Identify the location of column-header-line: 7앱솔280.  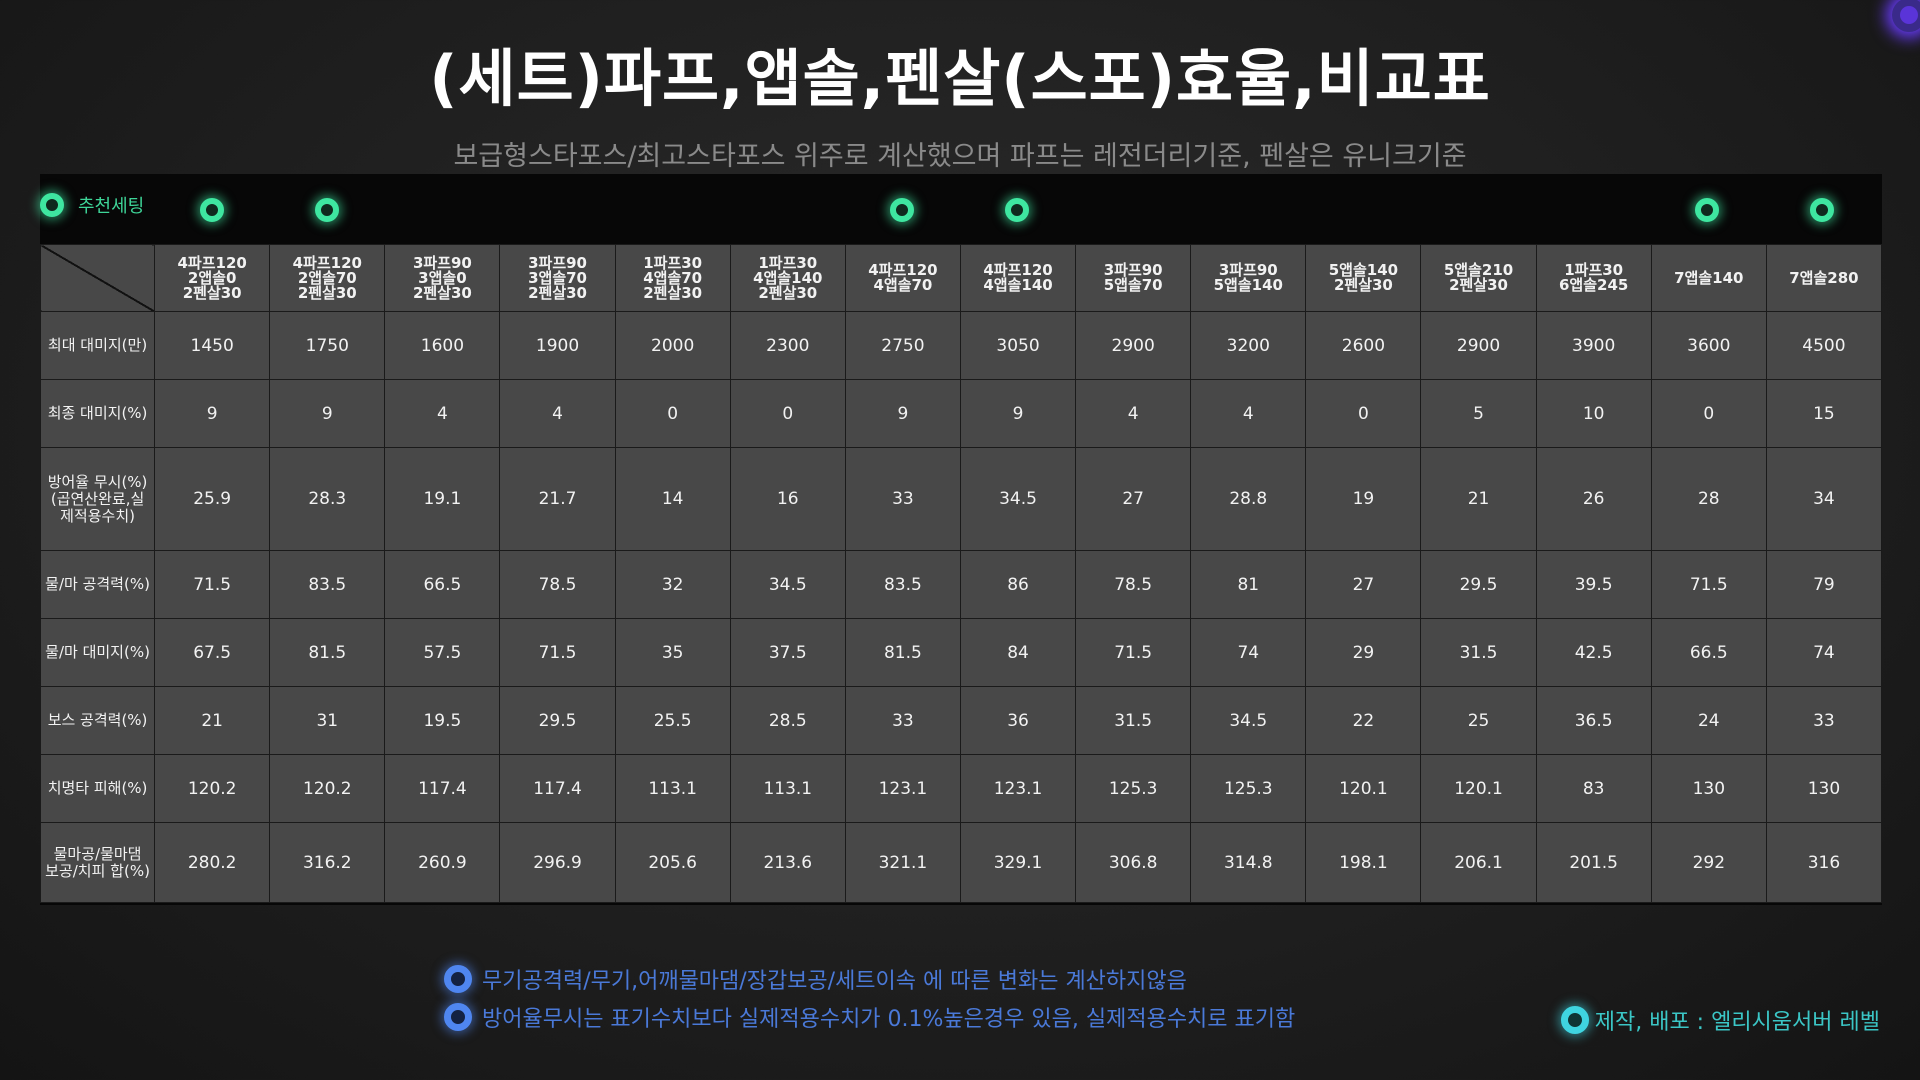
(1824, 277).